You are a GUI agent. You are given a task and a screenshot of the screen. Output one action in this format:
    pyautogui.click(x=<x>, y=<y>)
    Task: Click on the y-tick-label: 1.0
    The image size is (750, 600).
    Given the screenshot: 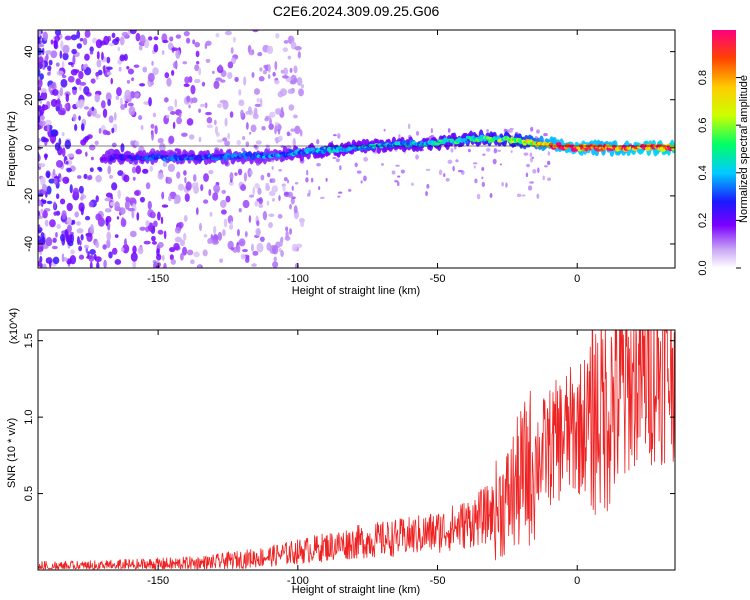 What is the action you would take?
    pyautogui.click(x=29, y=416)
    